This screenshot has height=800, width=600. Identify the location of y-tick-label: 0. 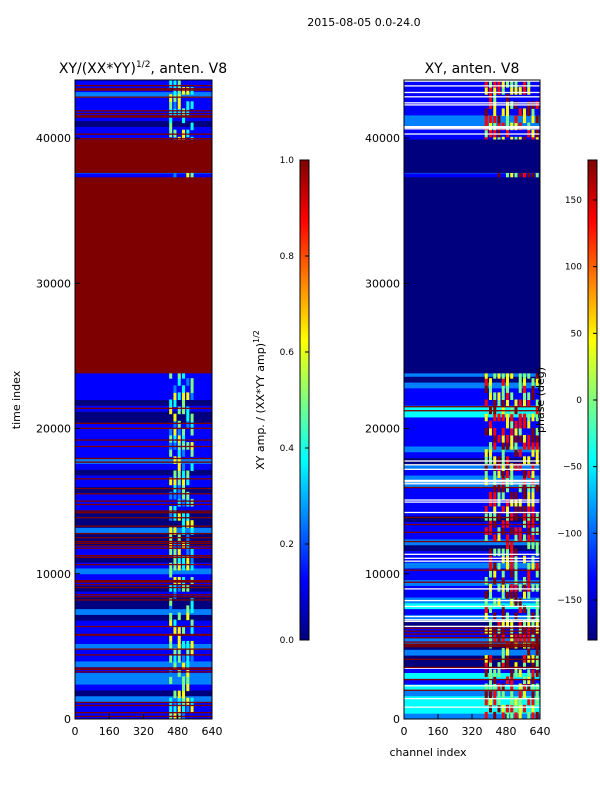
(396, 719).